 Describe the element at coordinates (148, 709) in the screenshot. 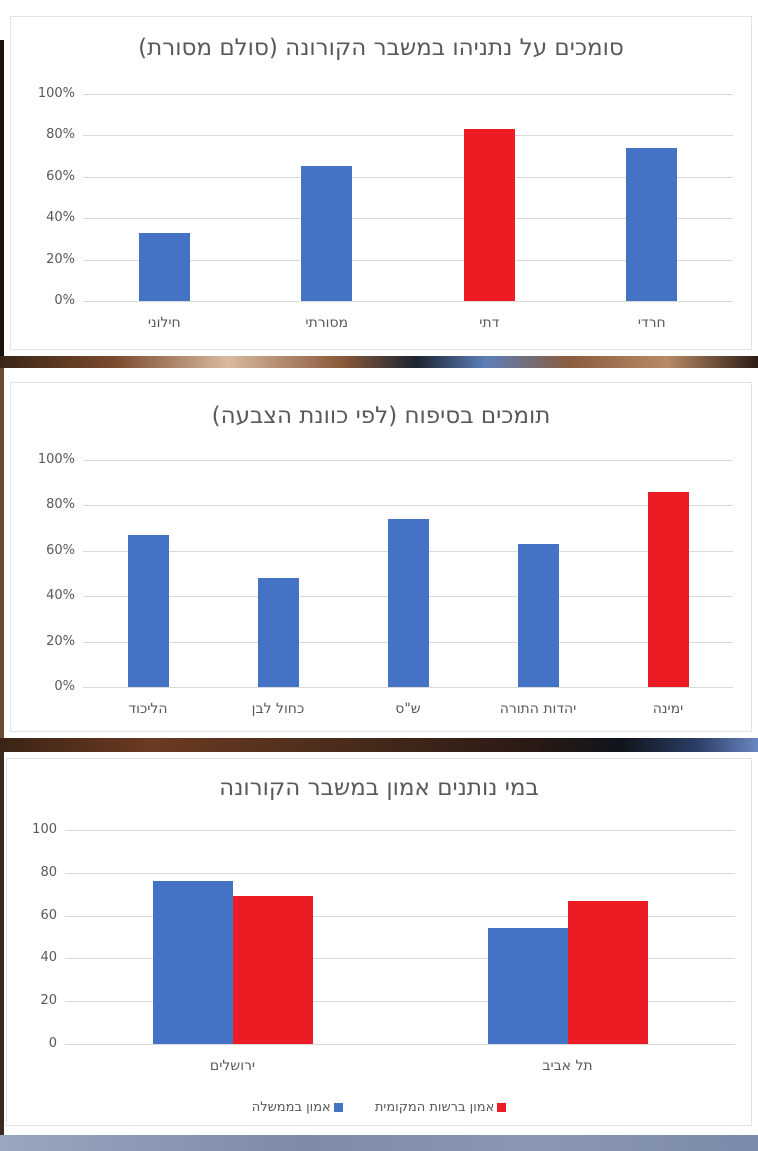

I see `x-tick-label: הליכוד` at that location.